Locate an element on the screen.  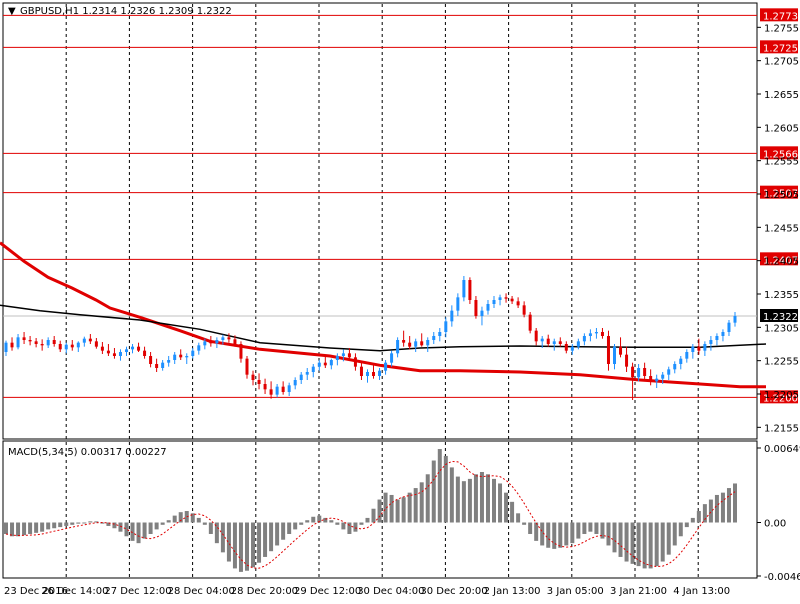
y-tick-label: 1.2155 is located at coordinates (781, 428).